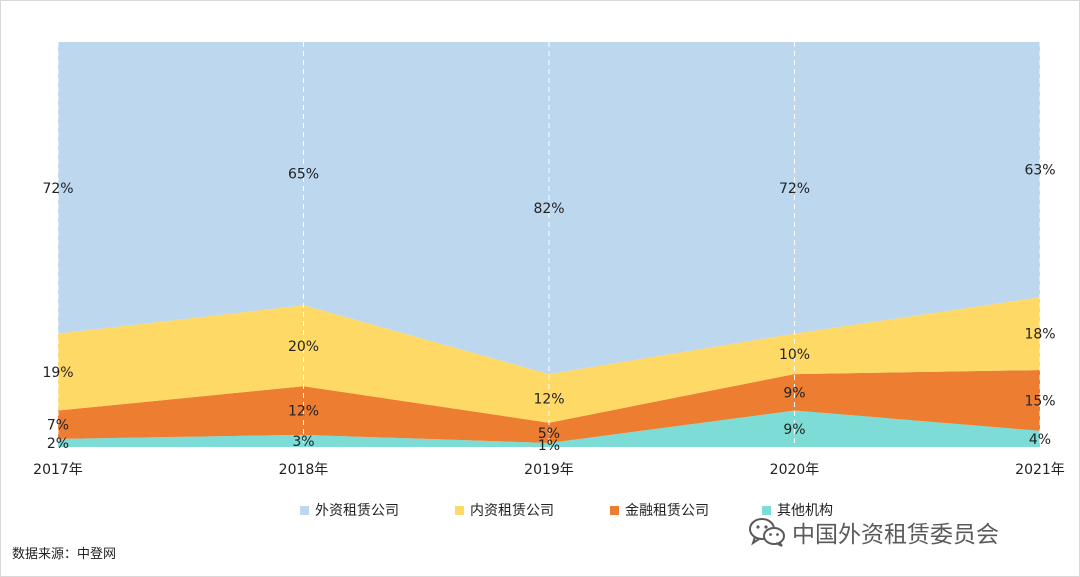 The width and height of the screenshot is (1080, 577). What do you see at coordinates (64, 554) in the screenshot?
I see `source-note: 数据来源：中登网` at bounding box center [64, 554].